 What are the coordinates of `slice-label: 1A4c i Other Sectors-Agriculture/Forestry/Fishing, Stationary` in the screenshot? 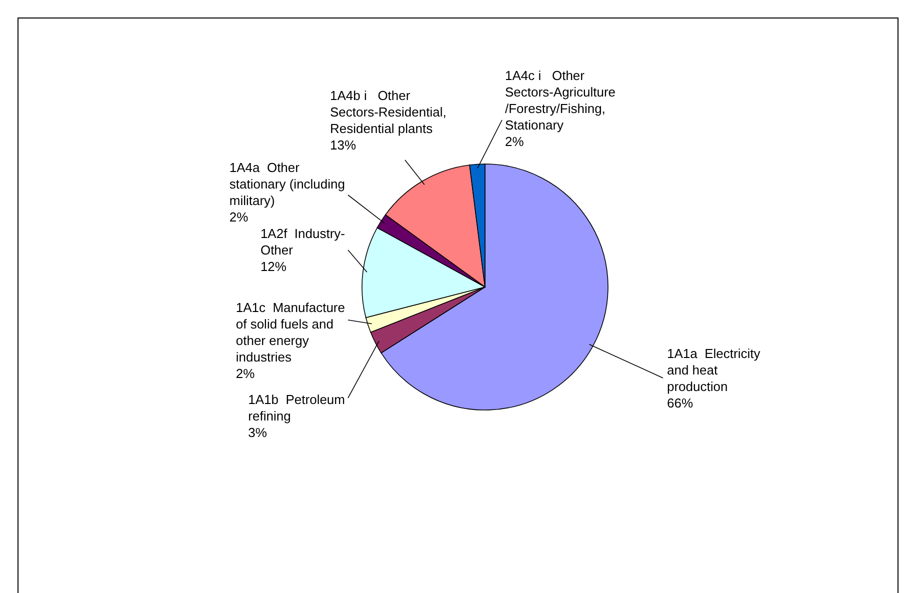 It's located at (560, 100).